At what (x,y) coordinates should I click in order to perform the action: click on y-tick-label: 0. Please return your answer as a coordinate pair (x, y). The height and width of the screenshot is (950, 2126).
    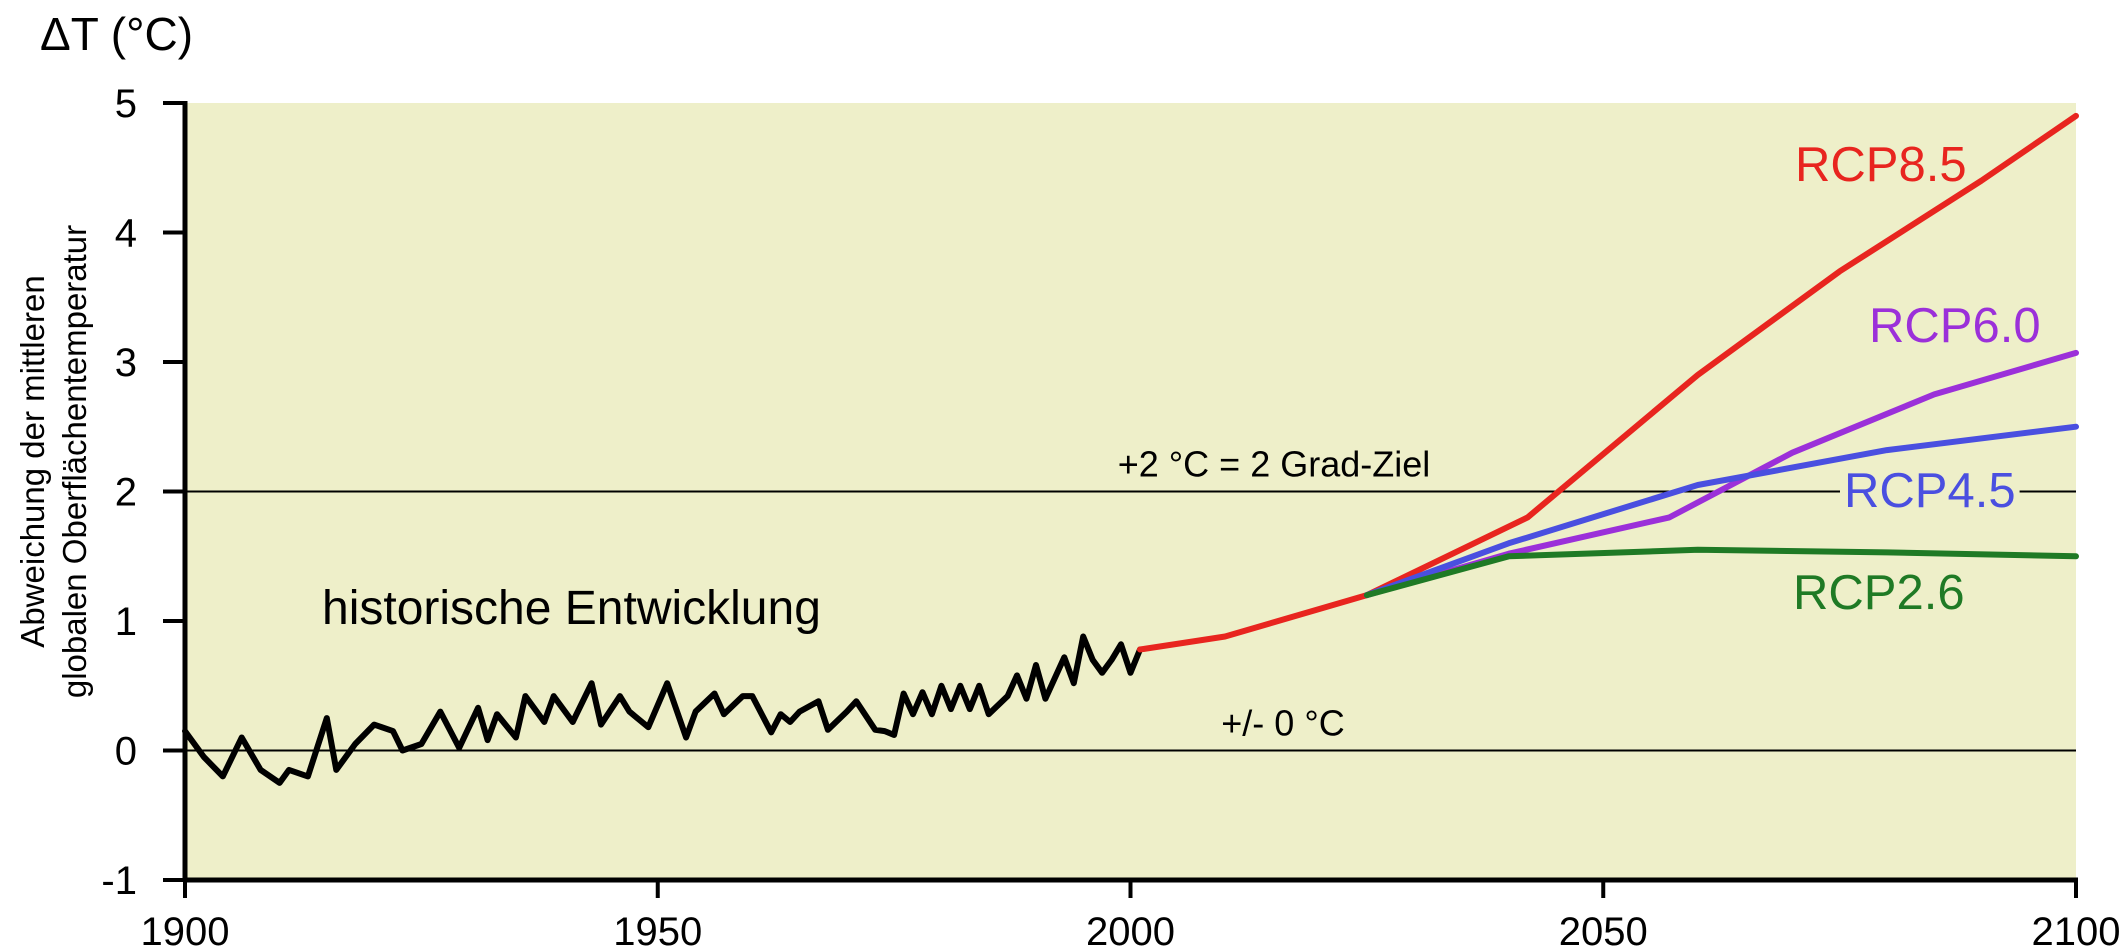
    Looking at the image, I should click on (126, 752).